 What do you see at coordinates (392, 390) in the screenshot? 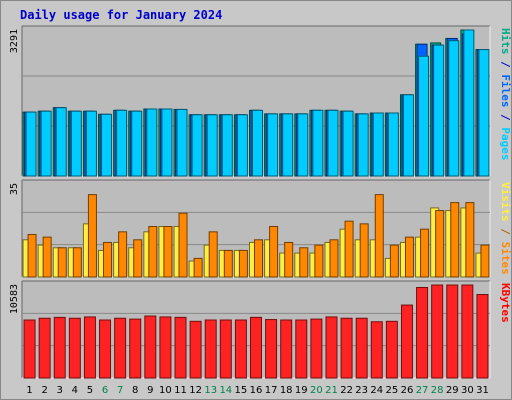
I see `x-tick-label: 25` at bounding box center [392, 390].